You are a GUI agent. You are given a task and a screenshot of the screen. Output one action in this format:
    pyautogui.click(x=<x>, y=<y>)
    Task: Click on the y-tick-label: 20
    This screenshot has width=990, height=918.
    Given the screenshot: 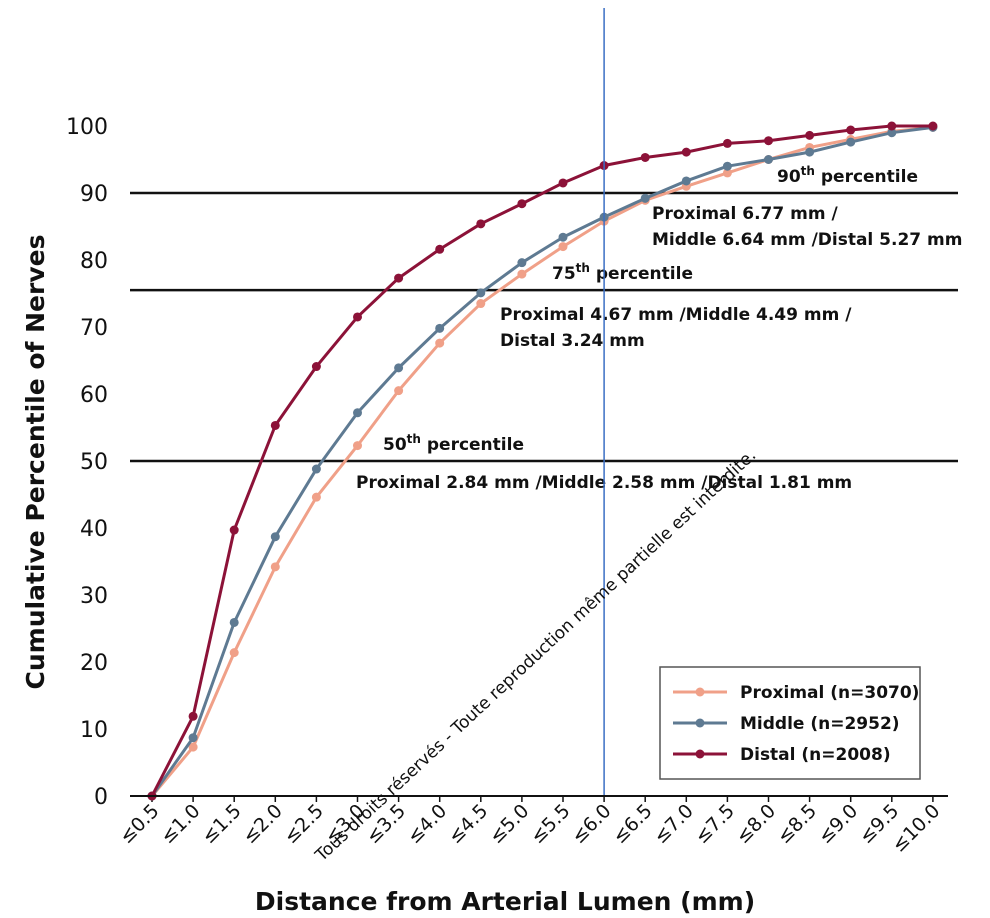 What is the action you would take?
    pyautogui.click(x=94, y=663)
    